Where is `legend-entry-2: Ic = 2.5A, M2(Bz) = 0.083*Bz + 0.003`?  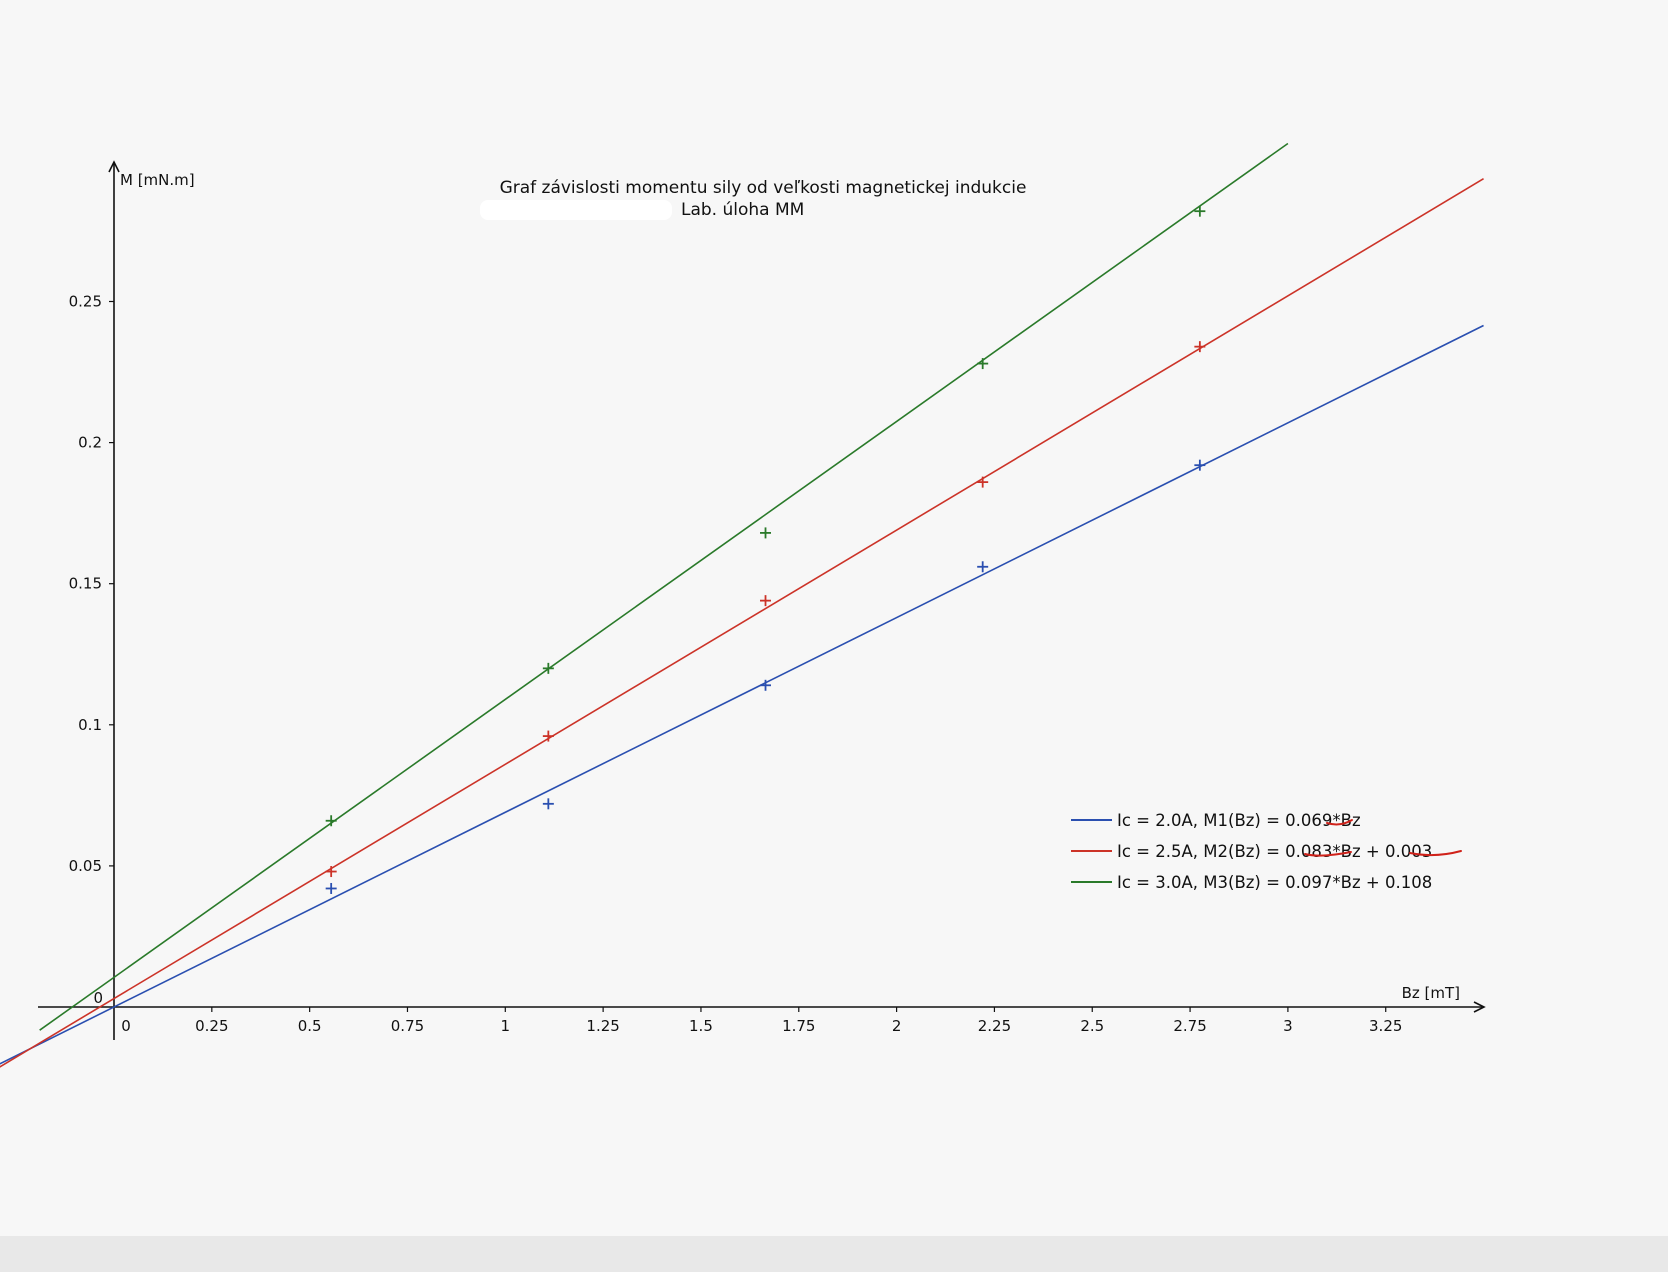 legend-entry-2: Ic = 2.5A, M2(Bz) = 0.083*Bz + 0.003 is located at coordinates (1274, 851).